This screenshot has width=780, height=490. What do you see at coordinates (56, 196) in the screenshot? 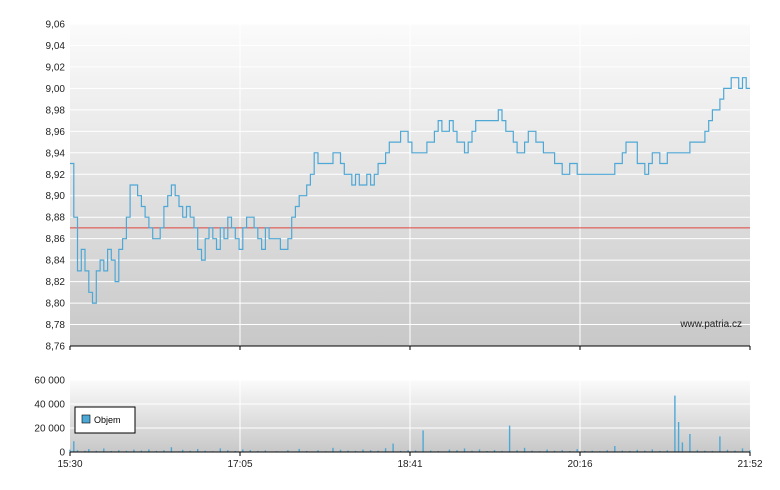
I see `y-tick-label: 8,90` at bounding box center [56, 196].